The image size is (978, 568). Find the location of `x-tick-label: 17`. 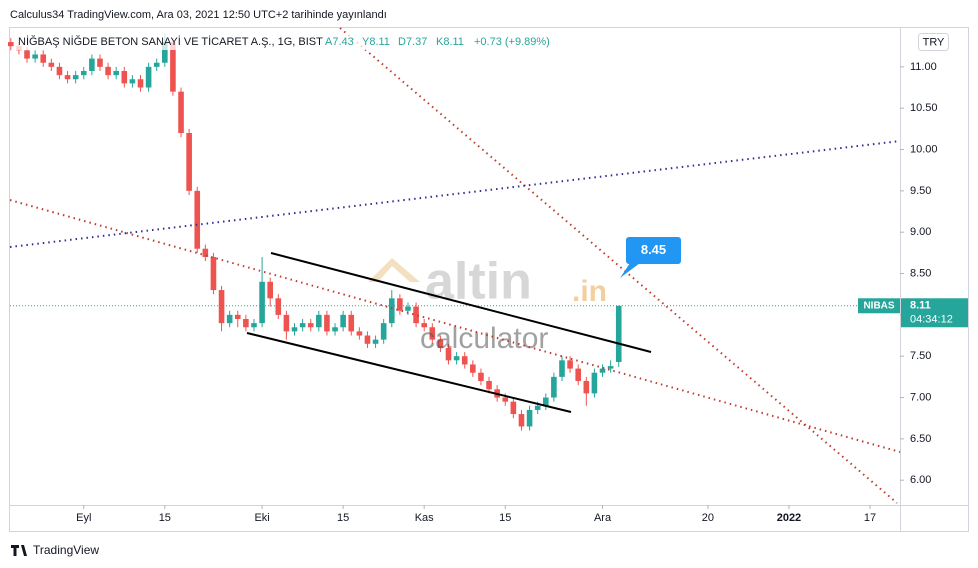

x-tick-label: 17 is located at coordinates (870, 518).